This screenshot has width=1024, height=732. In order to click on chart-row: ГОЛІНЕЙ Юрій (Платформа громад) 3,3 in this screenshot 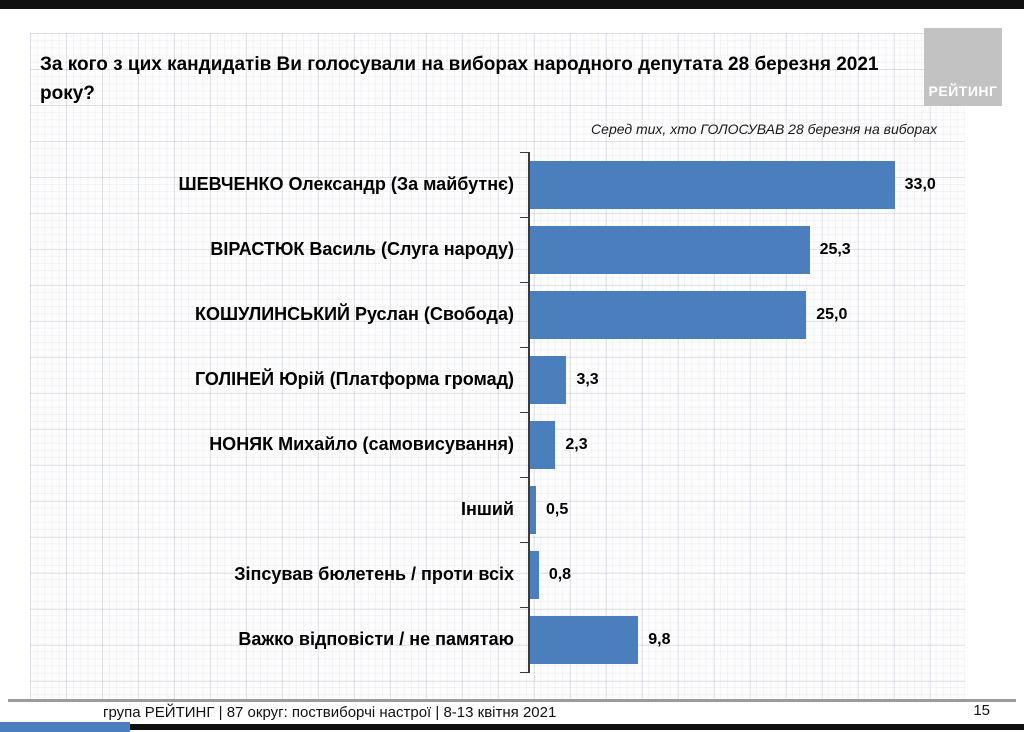, I will do `click(497, 379)`.